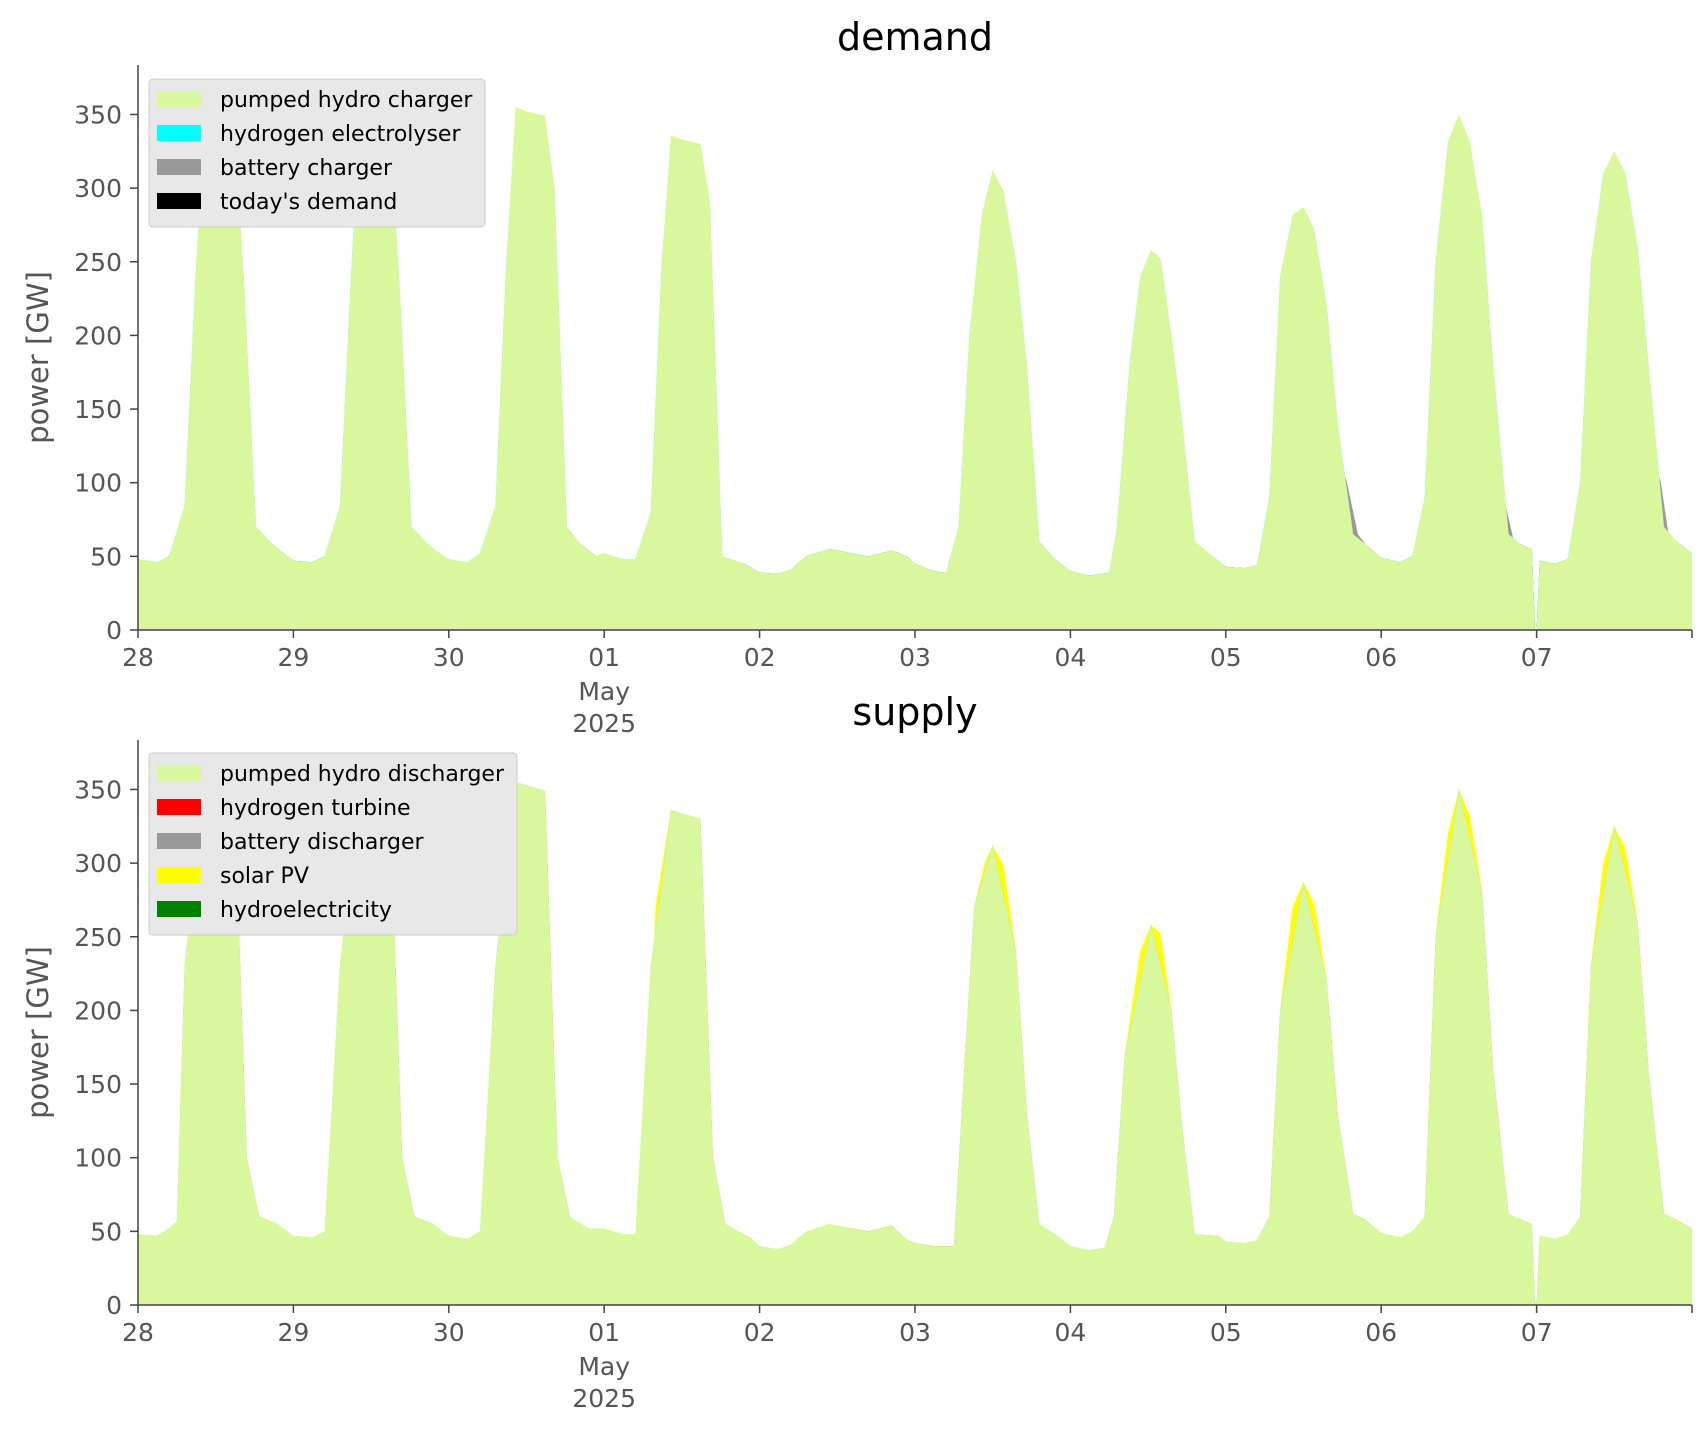 This screenshot has height=1431, width=1706. Describe the element at coordinates (306, 910) in the screenshot. I see `legend-label-hydroelectricity: hydroelectricity` at that location.